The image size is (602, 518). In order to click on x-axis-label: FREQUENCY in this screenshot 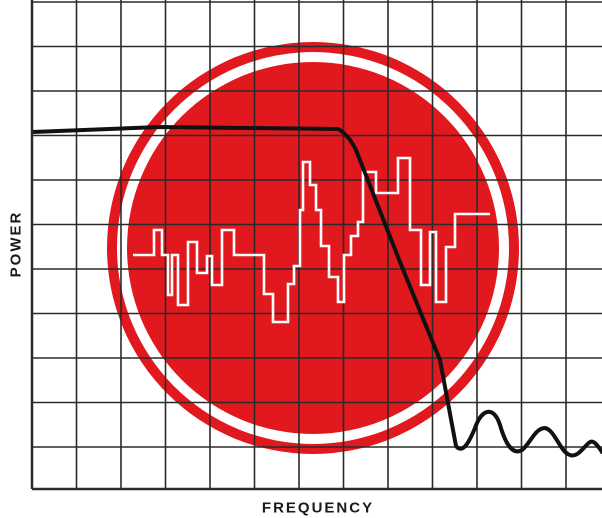, I will do `click(318, 508)`.